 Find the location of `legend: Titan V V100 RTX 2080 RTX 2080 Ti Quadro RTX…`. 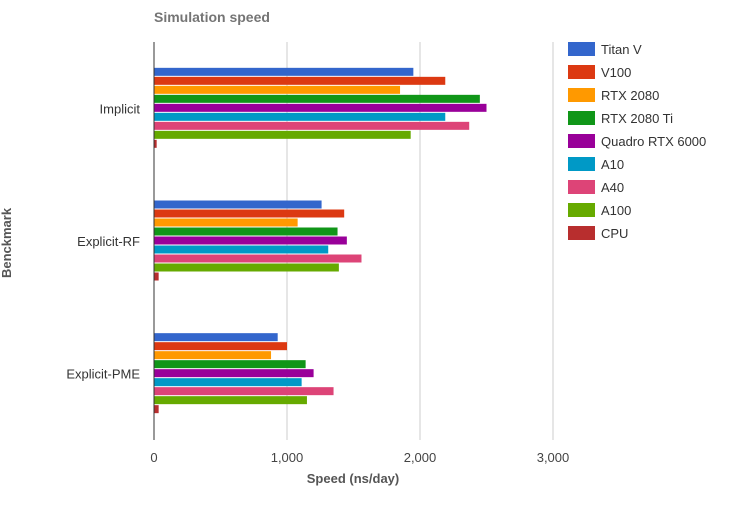

legend: Titan V V100 RTX 2080 RTX 2080 Ti Quadro RTX… is located at coordinates (637, 141).